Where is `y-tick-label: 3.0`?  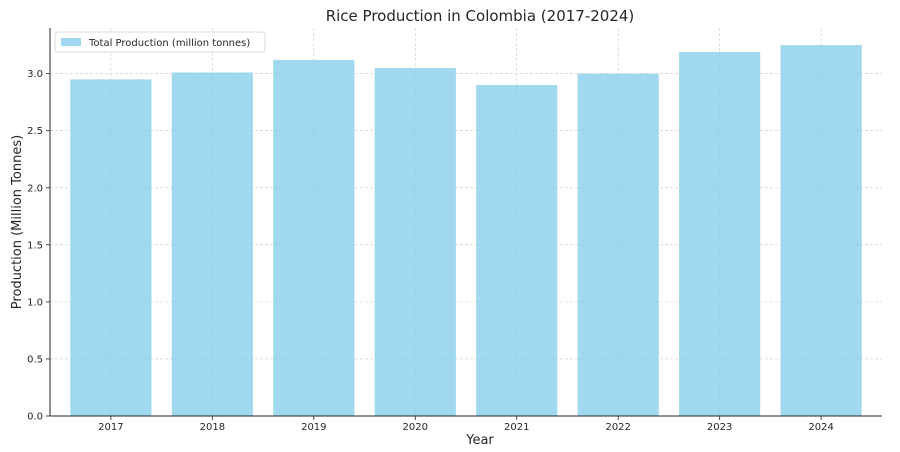
y-tick-label: 3.0 is located at coordinates (35, 74).